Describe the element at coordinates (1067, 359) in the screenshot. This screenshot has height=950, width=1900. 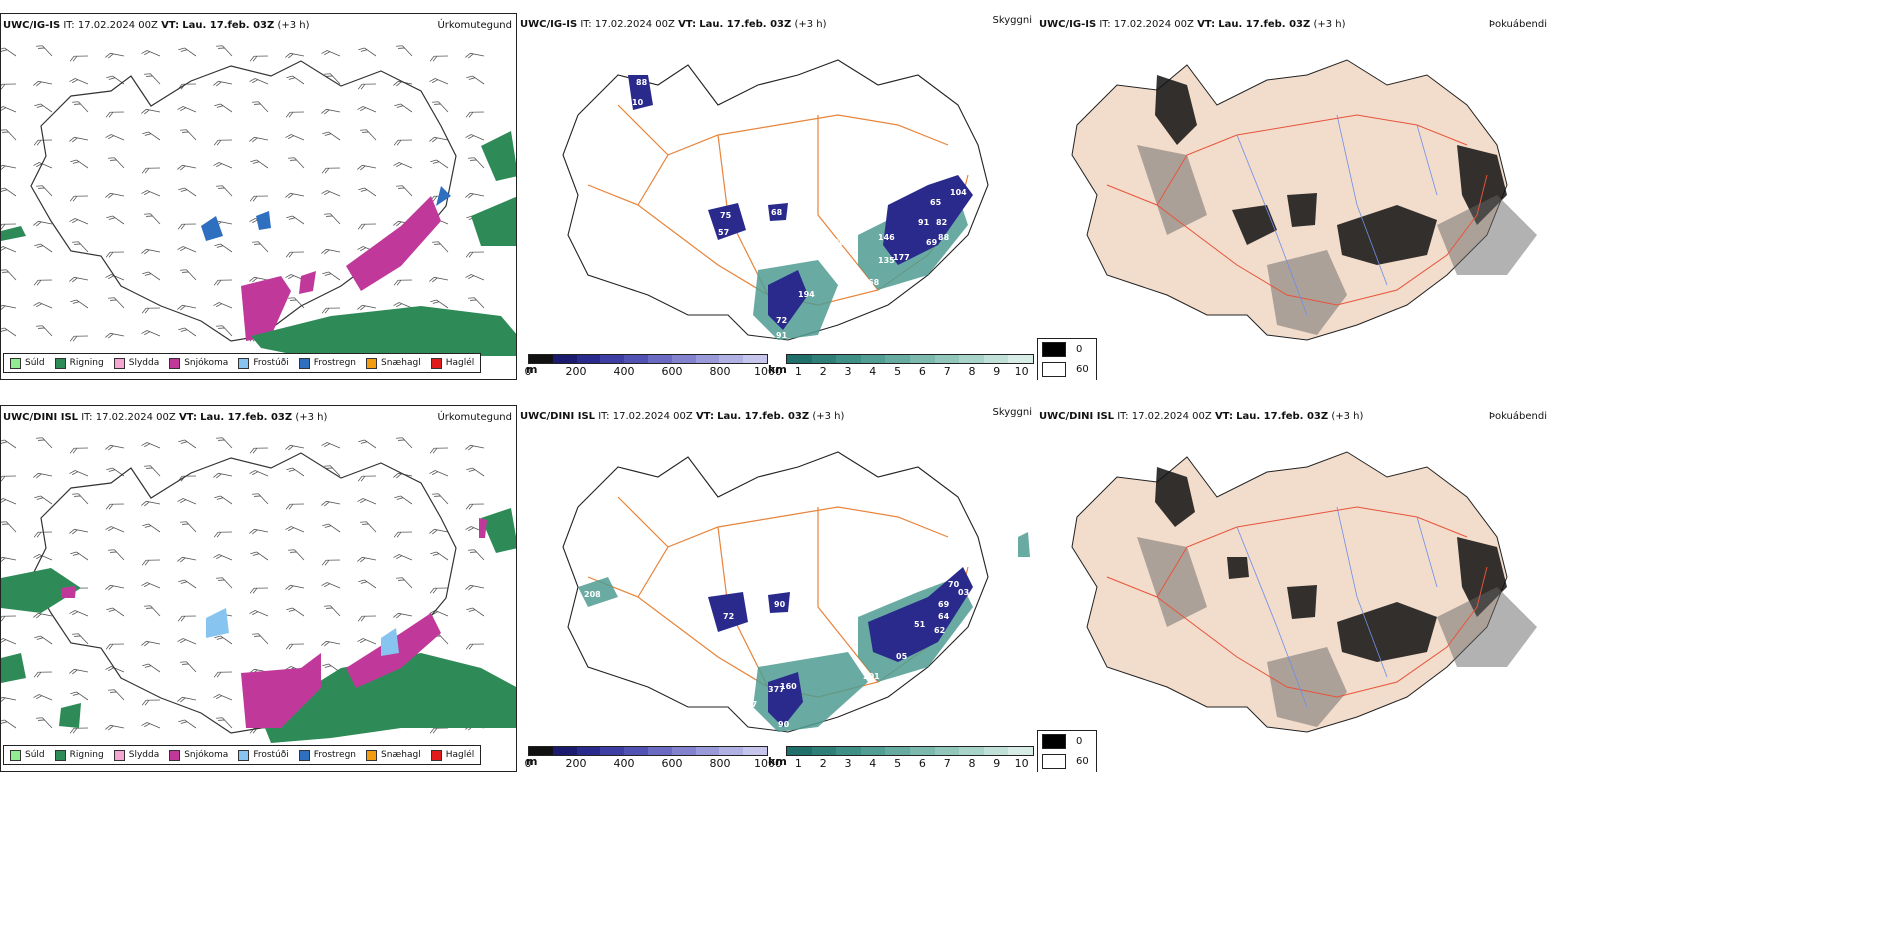
I see `fog-index-legend: 0 60` at that location.